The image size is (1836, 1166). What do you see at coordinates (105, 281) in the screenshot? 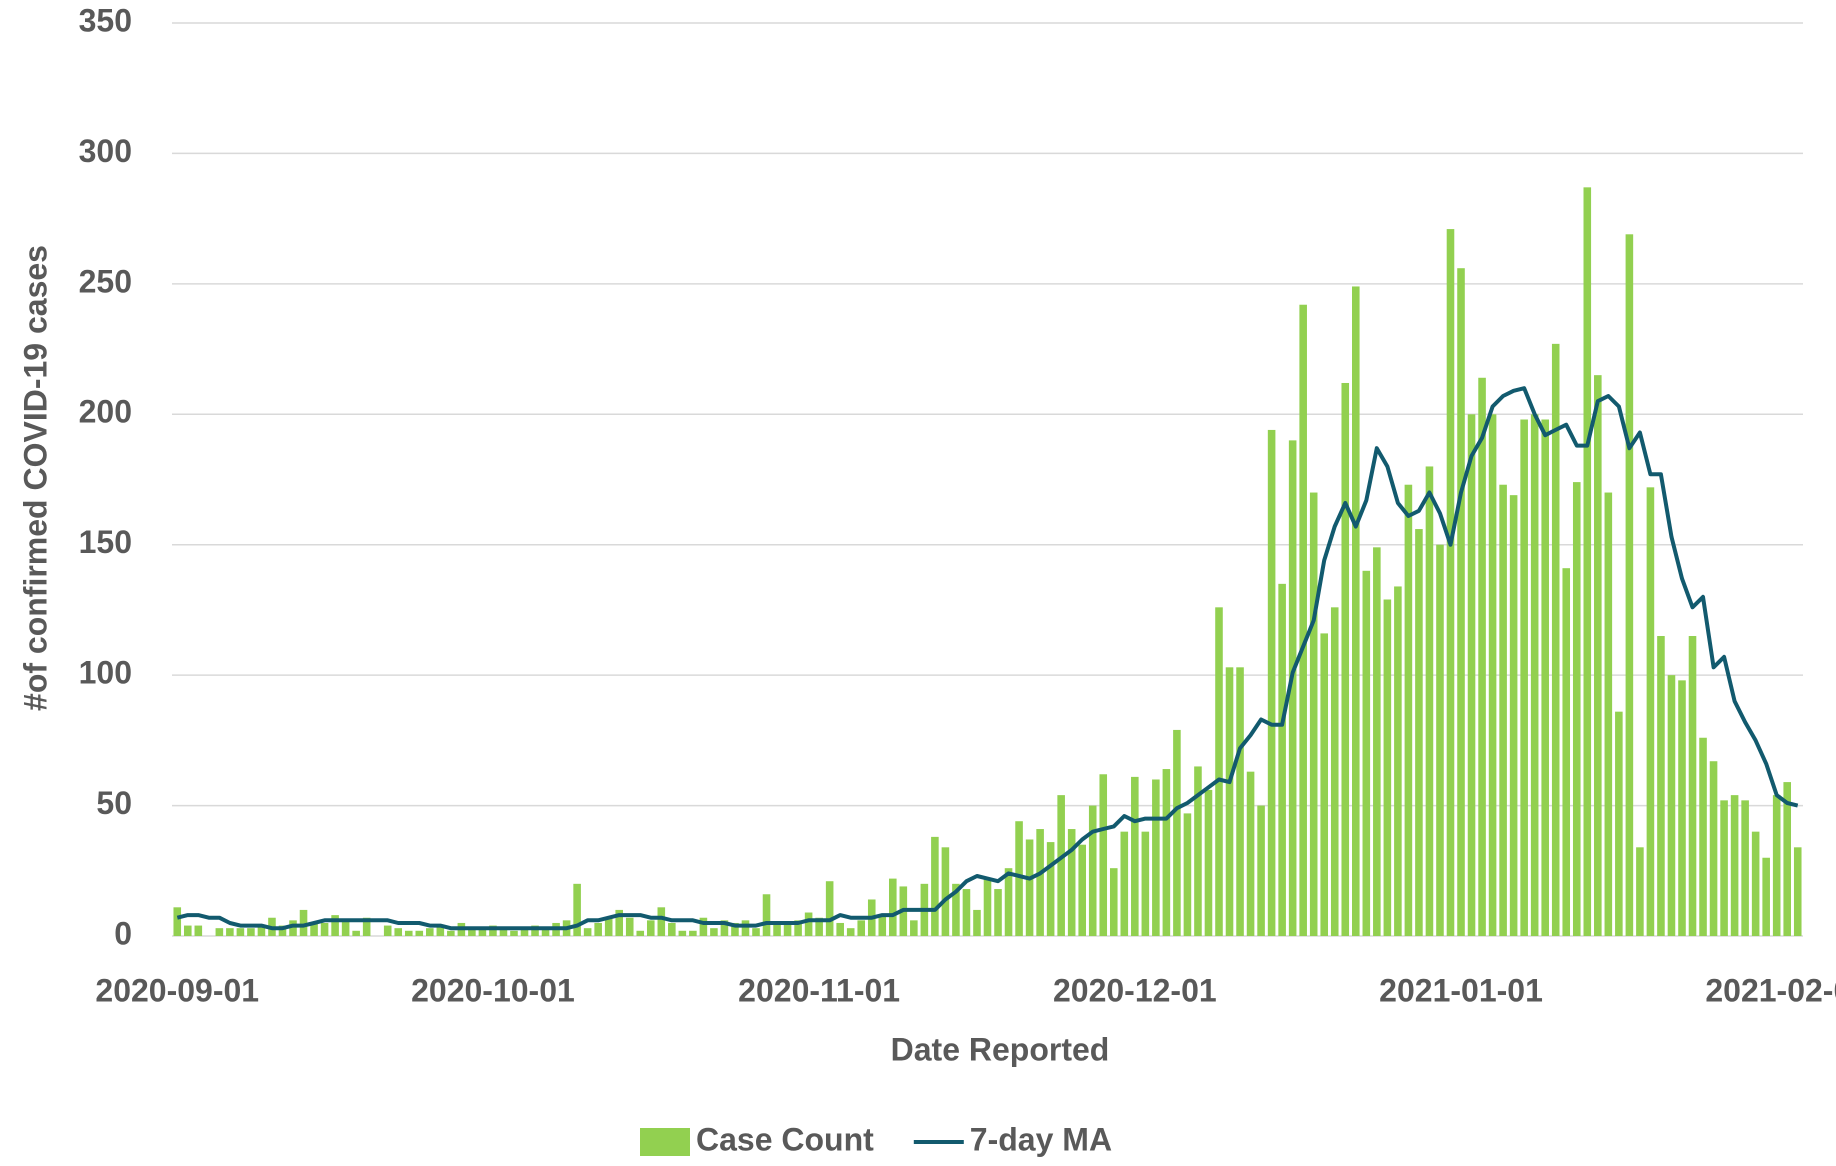
I see `y-tick-label: 250` at bounding box center [105, 281].